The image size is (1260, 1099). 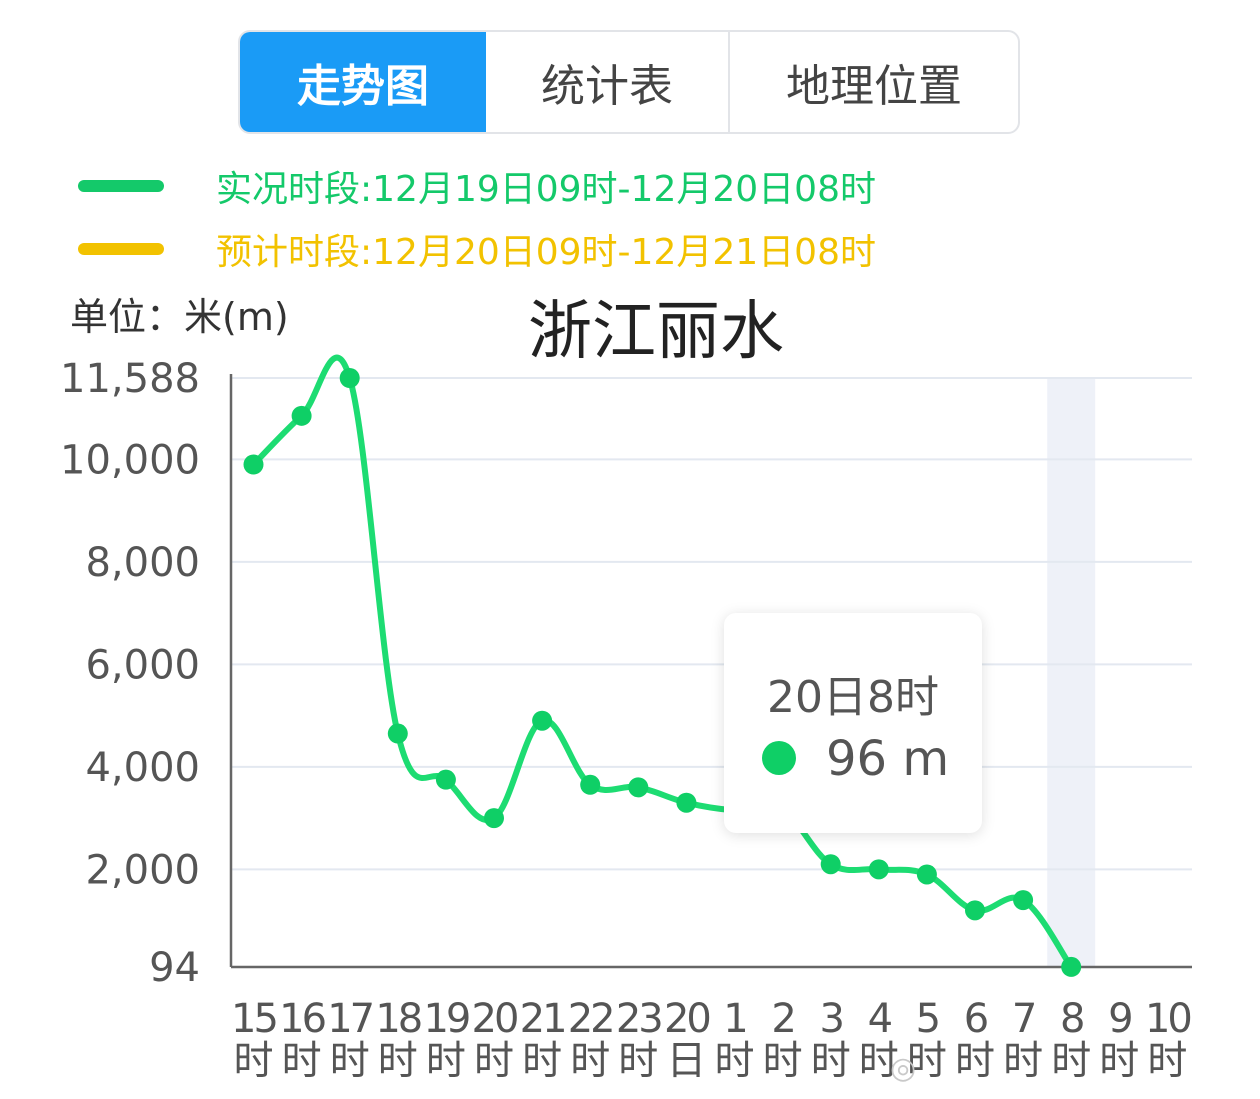 I want to click on highlight-band, so click(x=1071, y=672).